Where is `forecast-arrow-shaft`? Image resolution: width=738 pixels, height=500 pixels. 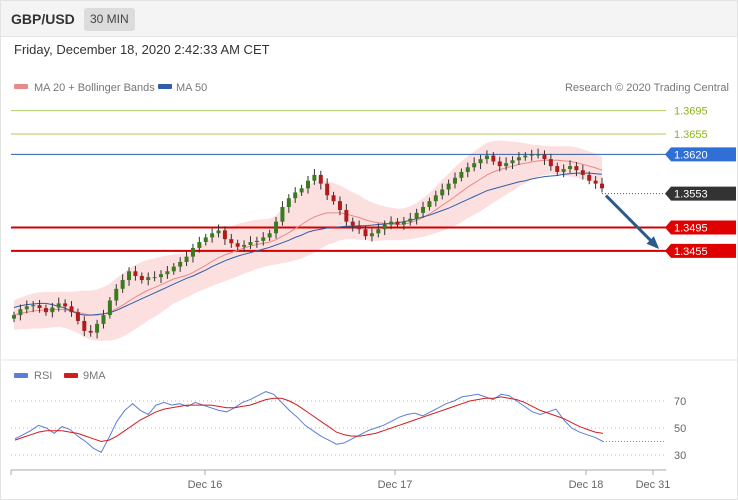
forecast-arrow-shaft is located at coordinates (631, 221).